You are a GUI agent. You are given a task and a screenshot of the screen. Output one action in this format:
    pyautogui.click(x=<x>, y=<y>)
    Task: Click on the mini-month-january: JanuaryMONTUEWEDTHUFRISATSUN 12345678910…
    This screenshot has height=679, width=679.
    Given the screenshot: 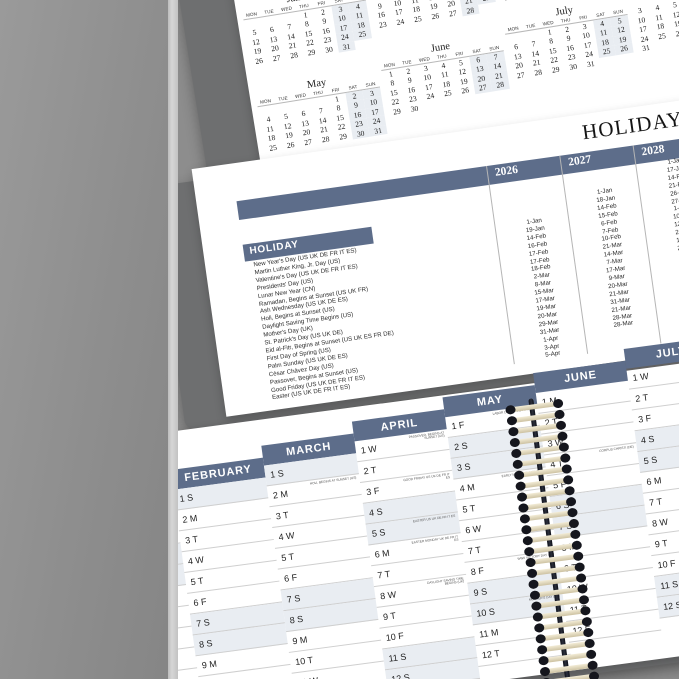 What is the action you would take?
    pyautogui.click(x=307, y=33)
    